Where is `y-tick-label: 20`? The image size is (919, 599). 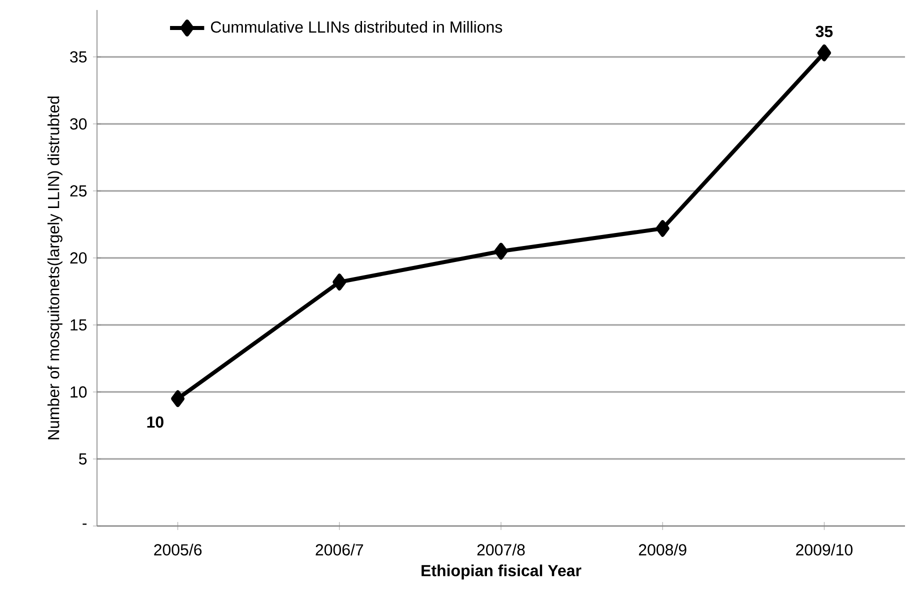
y-tick-label: 20 is located at coordinates (78, 258).